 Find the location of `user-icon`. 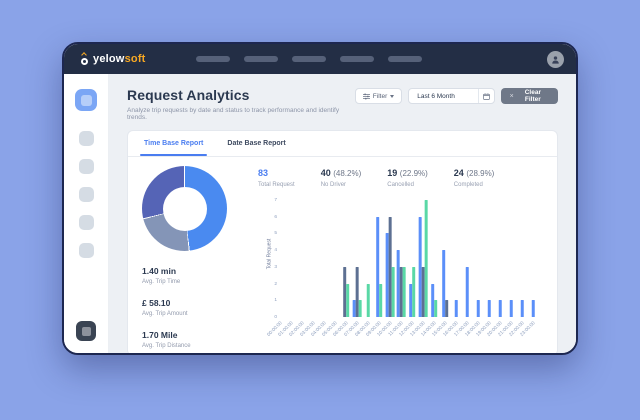

user-icon is located at coordinates (555, 59).